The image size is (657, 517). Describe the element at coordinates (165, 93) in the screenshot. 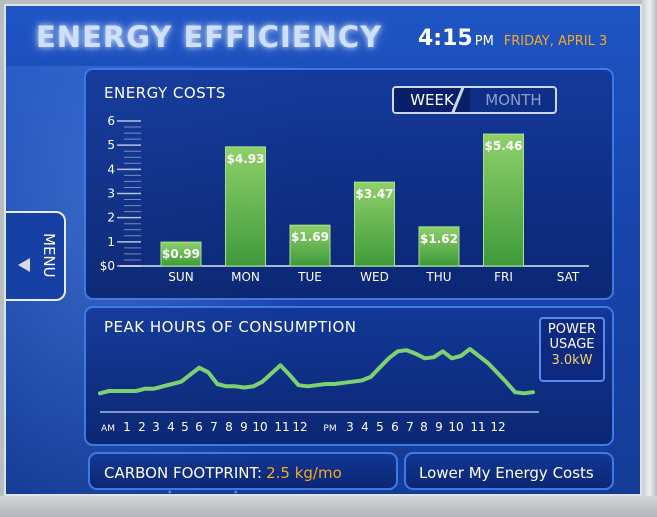

I see `energy-costs-title: ENERGY COSTS` at that location.